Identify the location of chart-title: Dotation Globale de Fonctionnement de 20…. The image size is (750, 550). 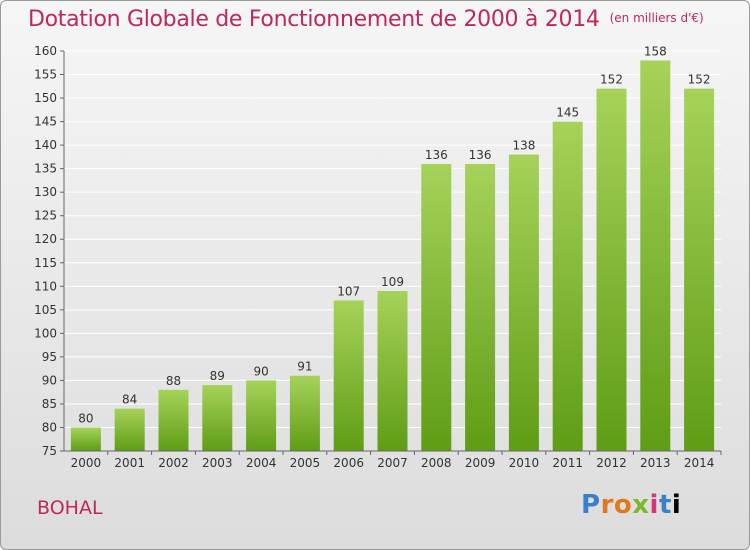
(366, 19).